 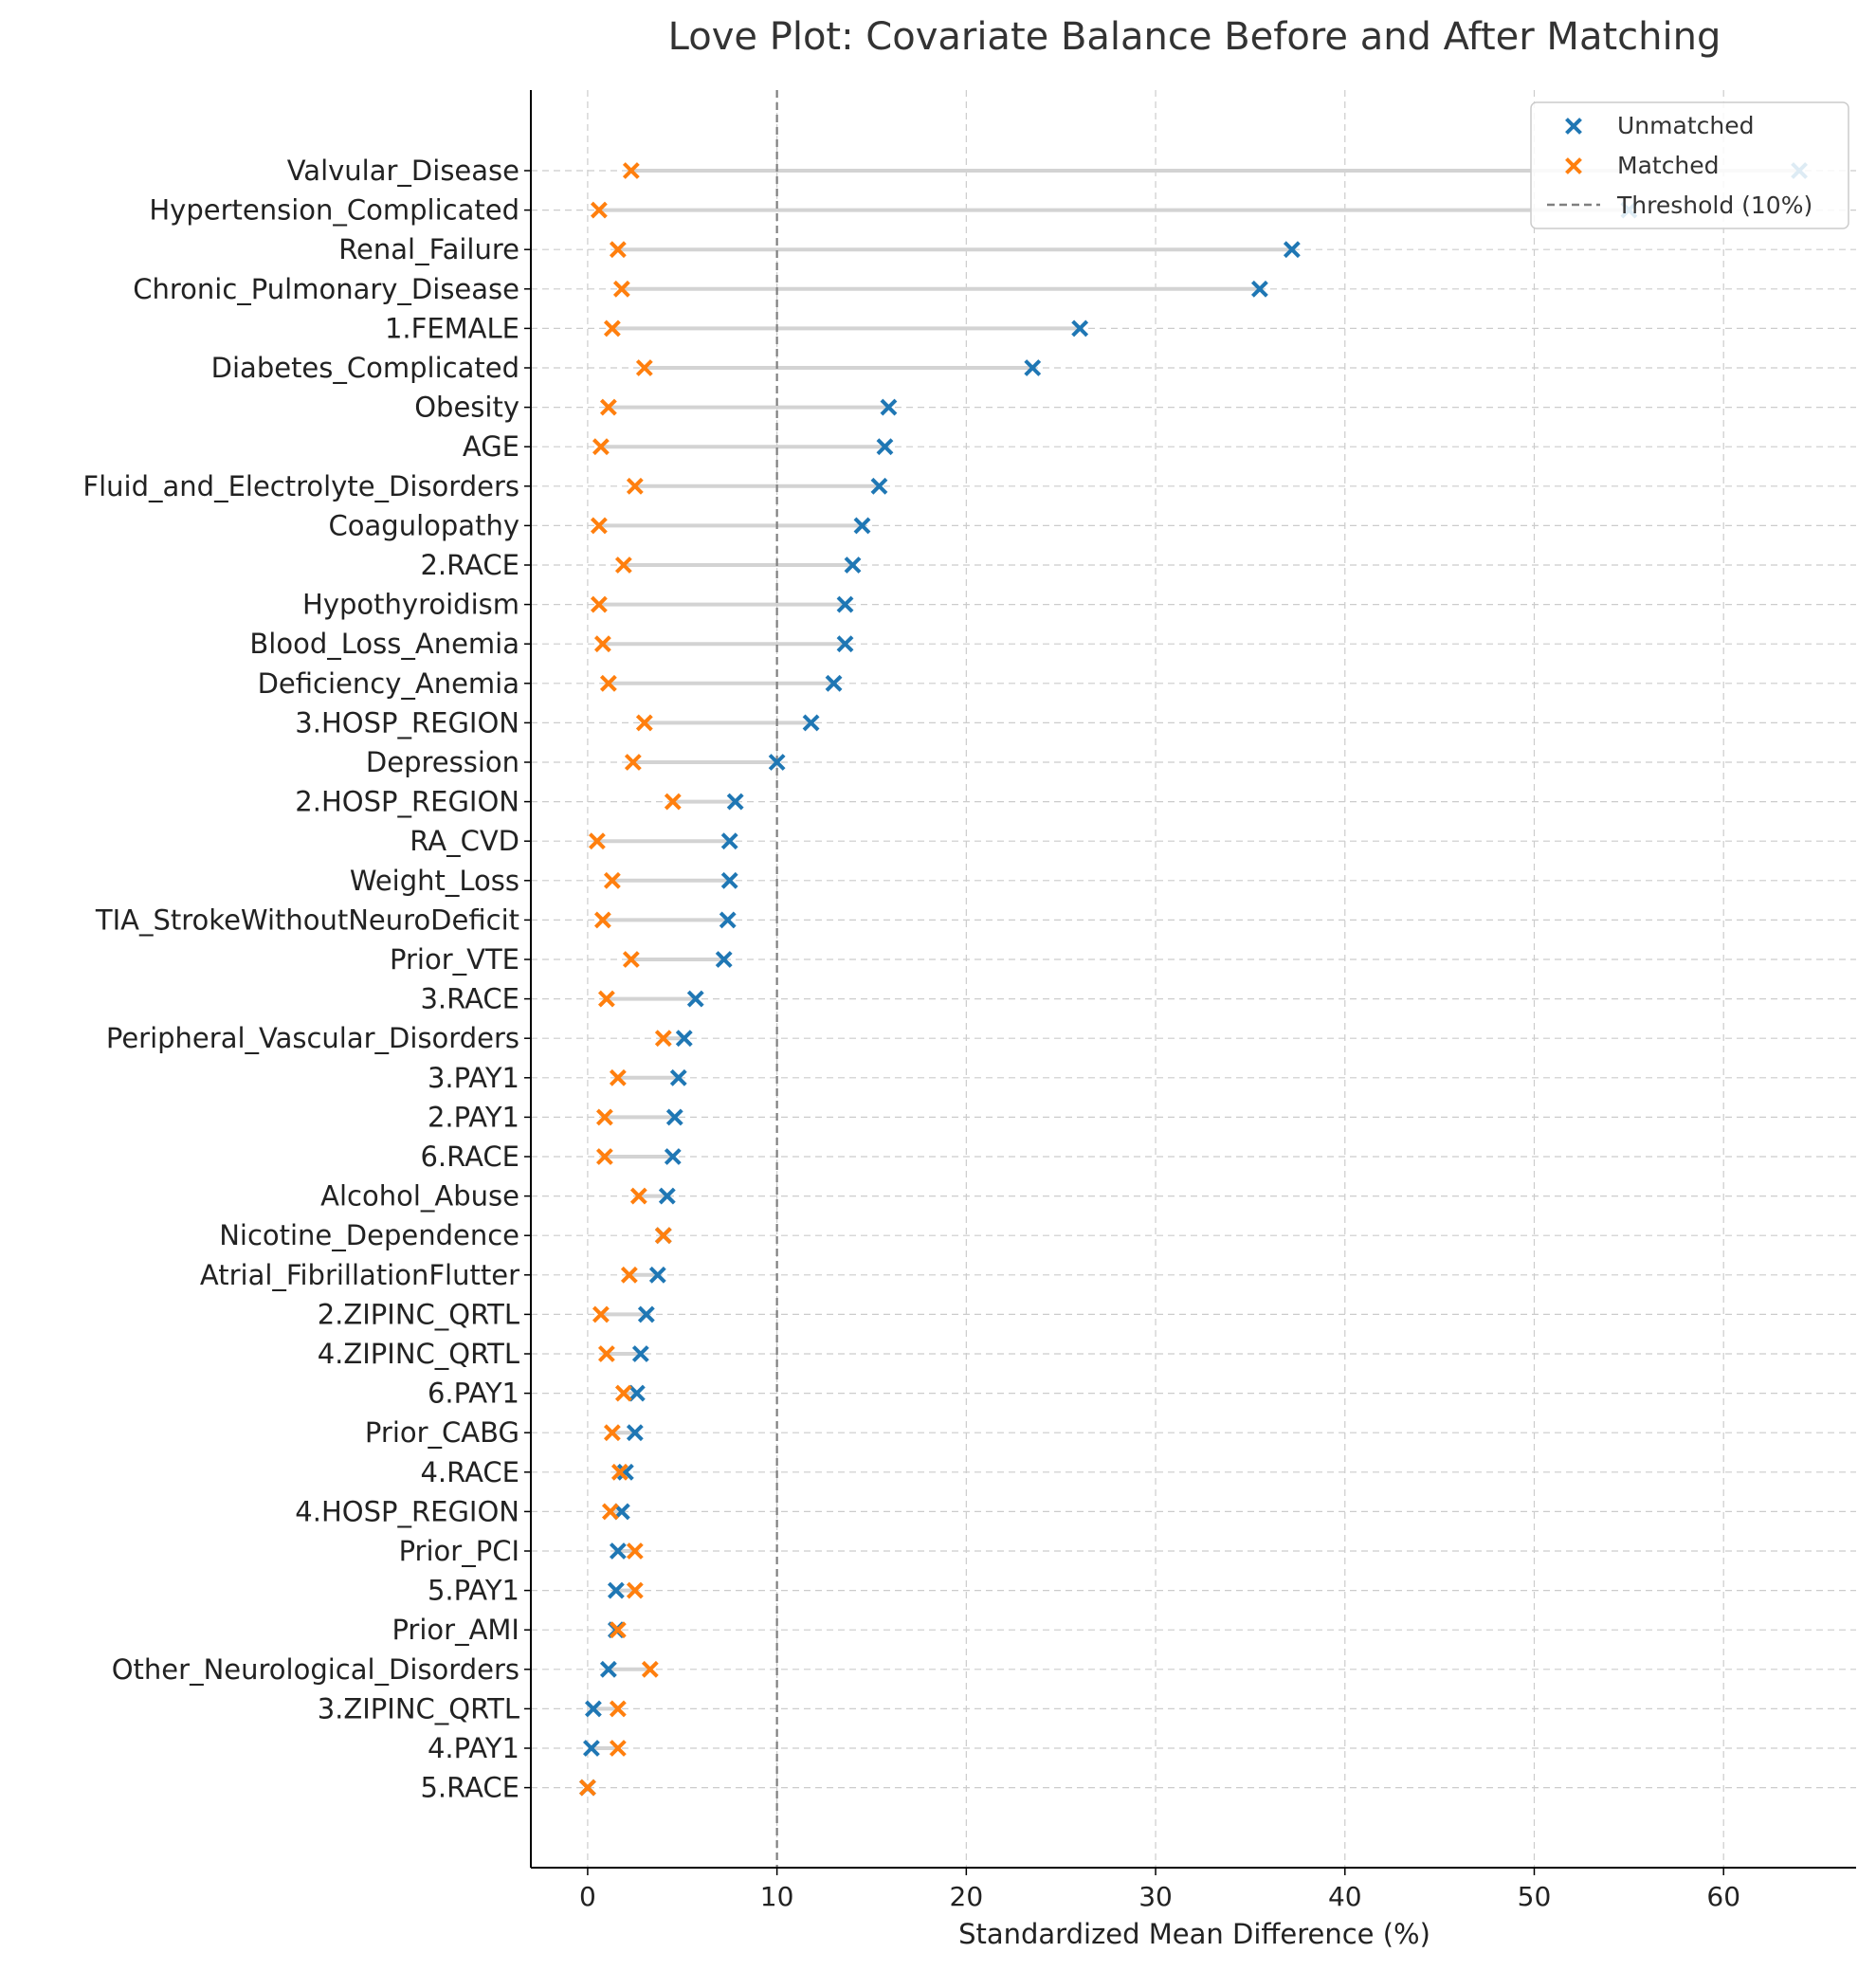 I want to click on category-label: 6.RACE, so click(x=469, y=1157).